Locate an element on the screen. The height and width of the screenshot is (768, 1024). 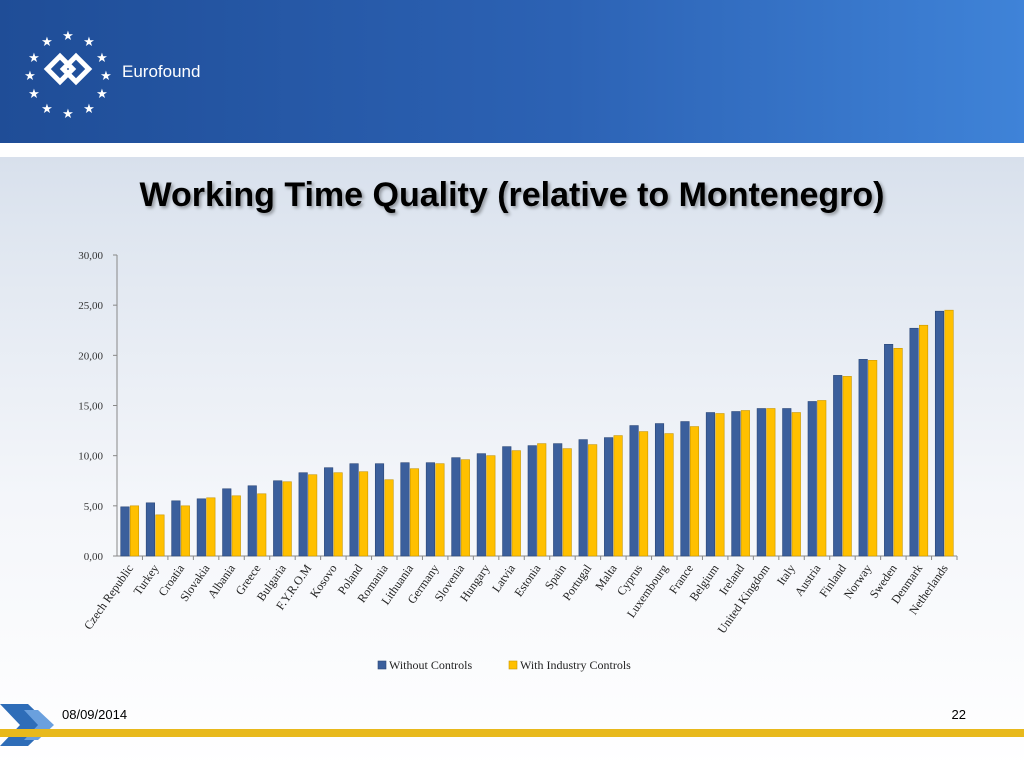
y-tick-label: 0,00 is located at coordinates (94, 557).